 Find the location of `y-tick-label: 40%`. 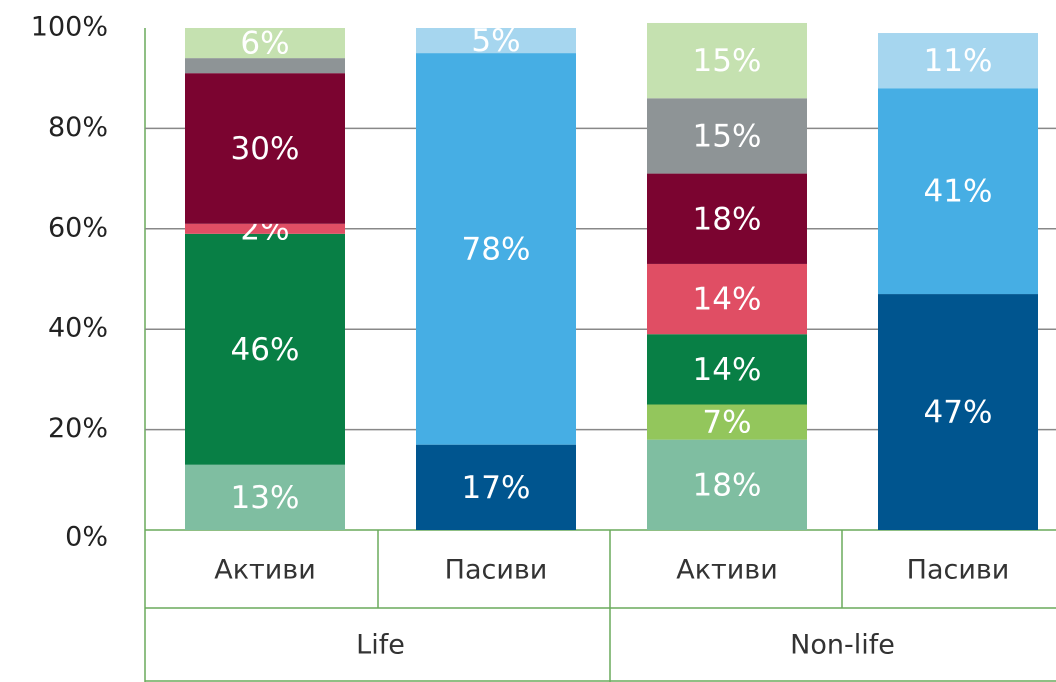

y-tick-label: 40% is located at coordinates (78, 328).